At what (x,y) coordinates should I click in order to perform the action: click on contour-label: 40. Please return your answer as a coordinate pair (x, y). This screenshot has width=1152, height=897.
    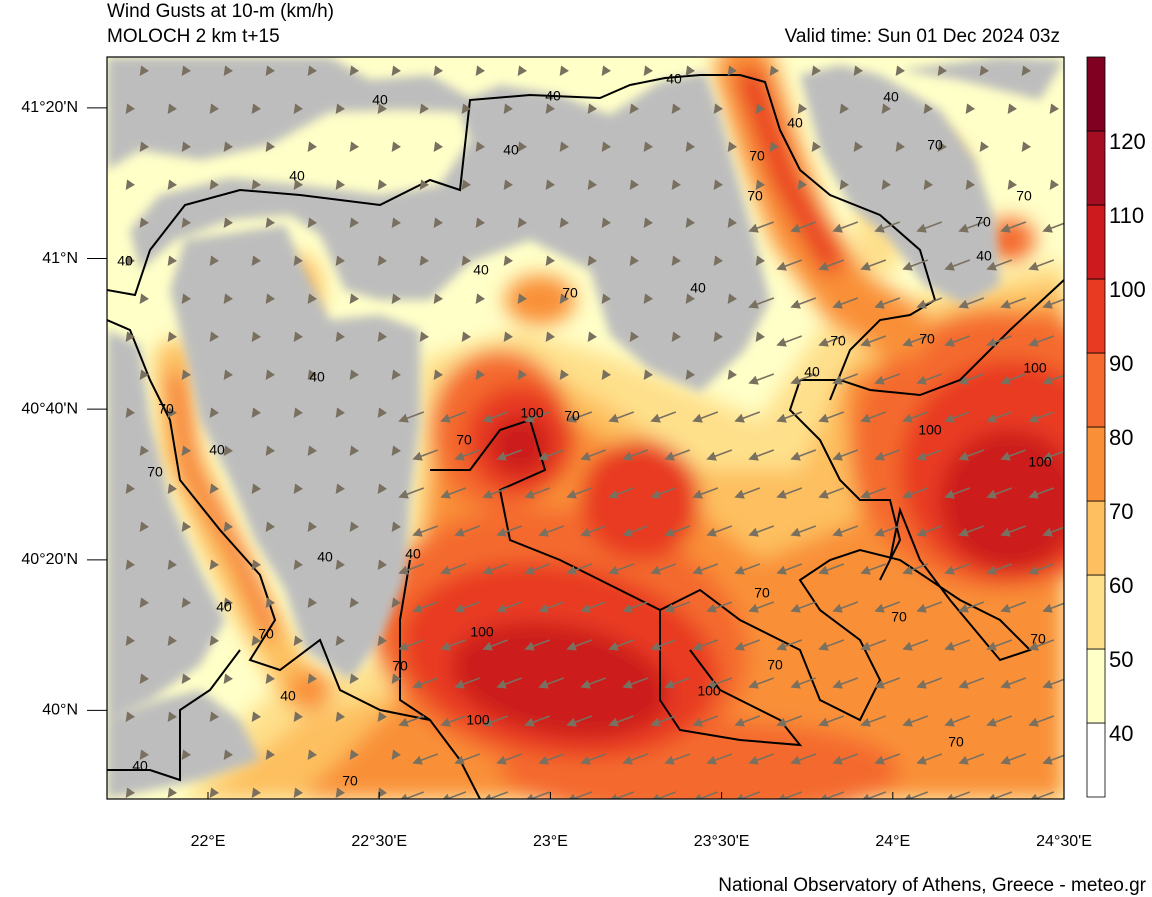
    Looking at the image, I should click on (288, 696).